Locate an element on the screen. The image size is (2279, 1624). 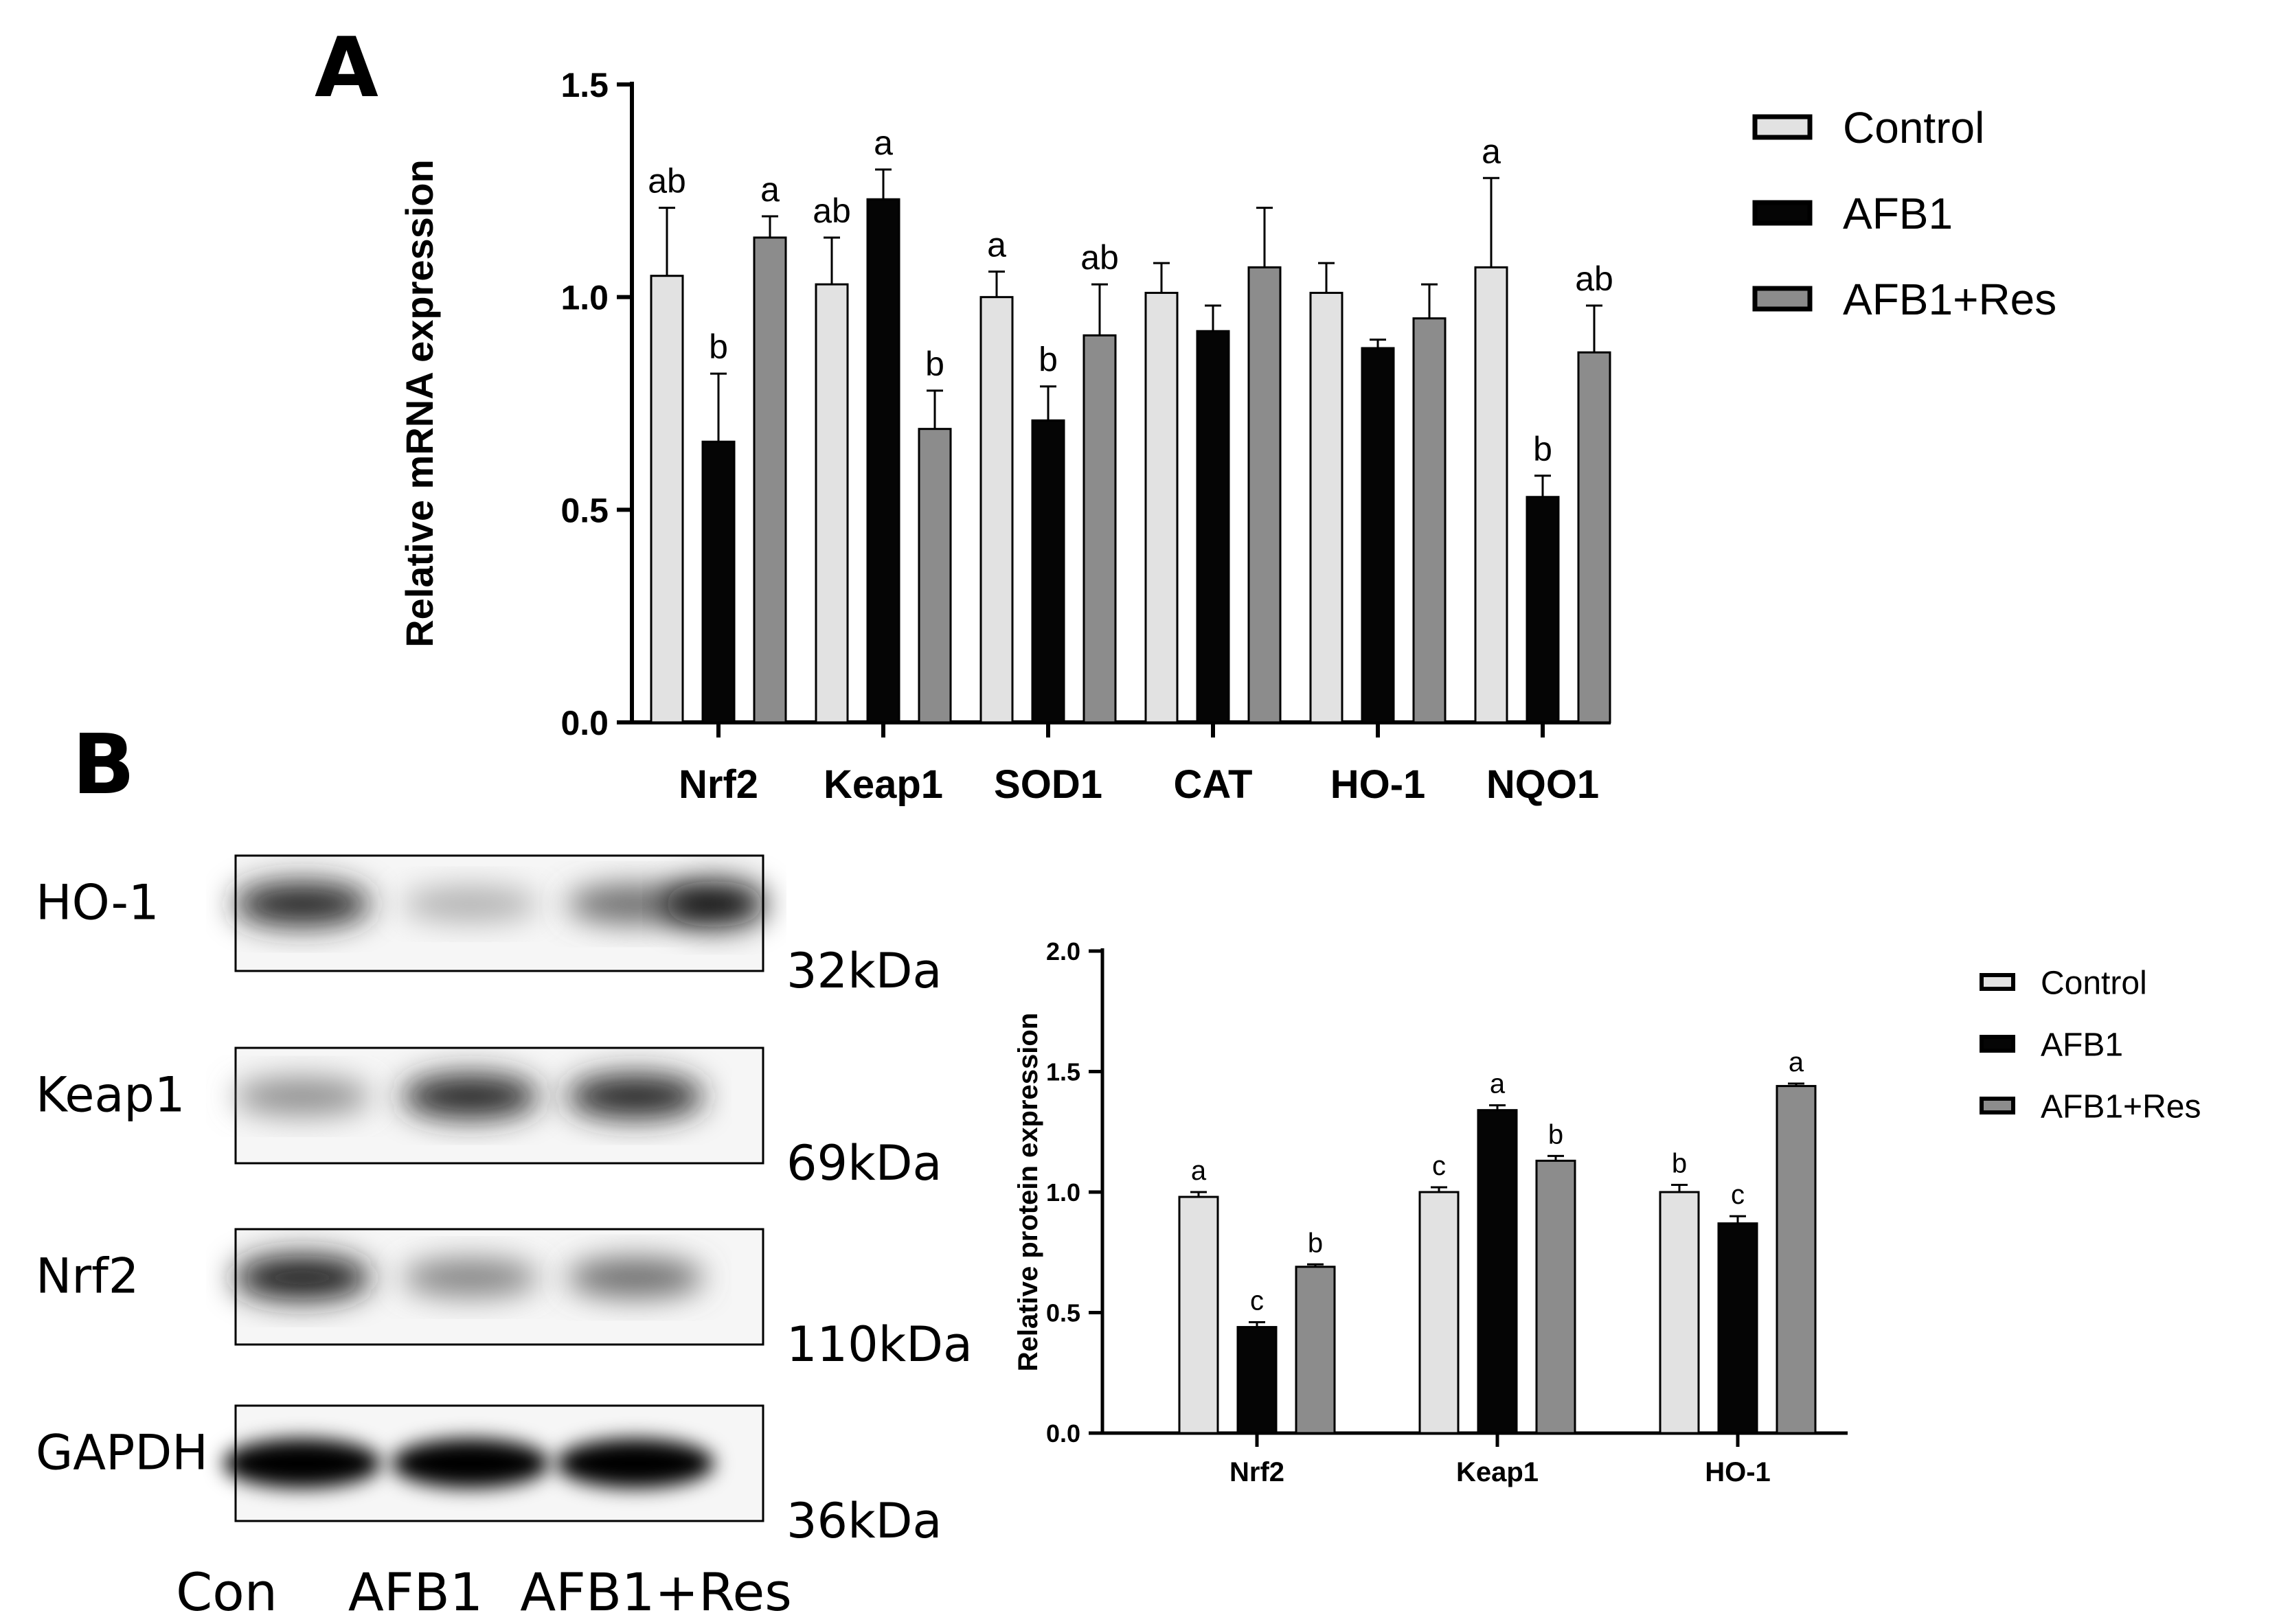
bar-control-nqo1 is located at coordinates (1491, 495).